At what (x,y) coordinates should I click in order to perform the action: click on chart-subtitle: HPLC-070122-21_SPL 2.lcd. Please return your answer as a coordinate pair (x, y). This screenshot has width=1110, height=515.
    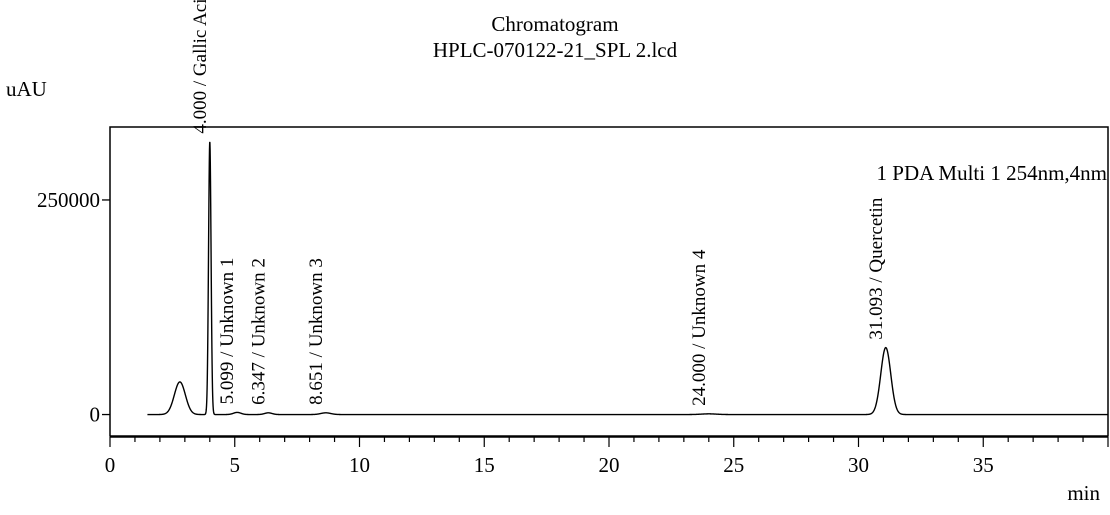
    Looking at the image, I should click on (555, 50).